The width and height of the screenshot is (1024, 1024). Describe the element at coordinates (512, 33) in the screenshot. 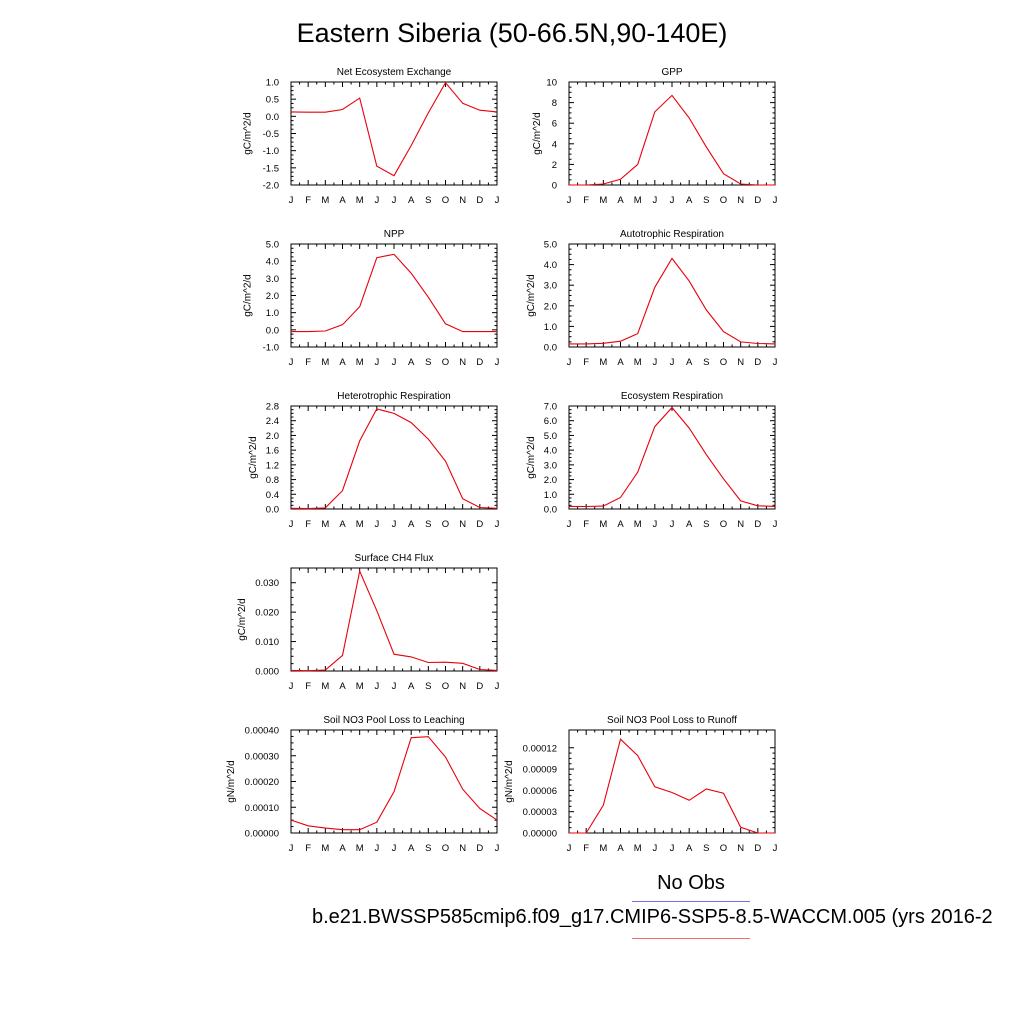

I see `figure-title: Eastern Siberia (50-66.5N,90-140E)` at that location.